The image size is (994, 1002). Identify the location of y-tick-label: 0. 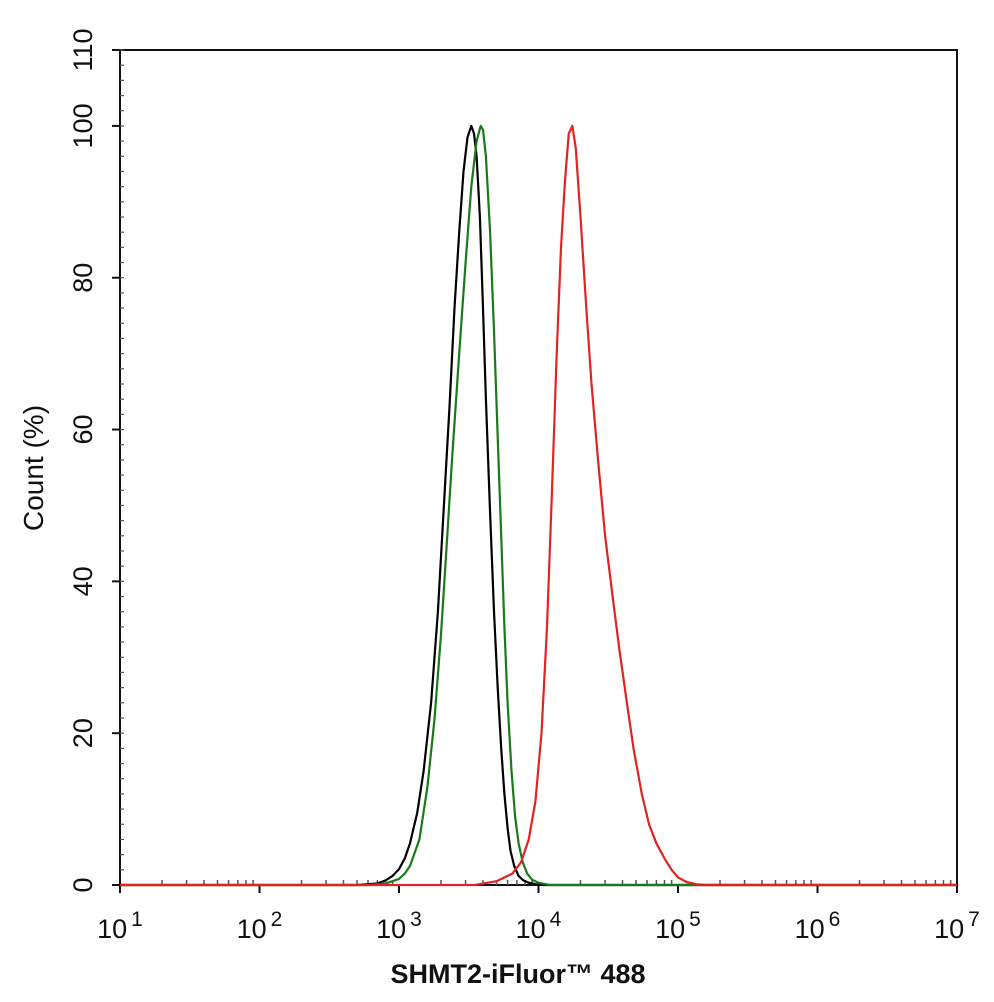
(83, 884).